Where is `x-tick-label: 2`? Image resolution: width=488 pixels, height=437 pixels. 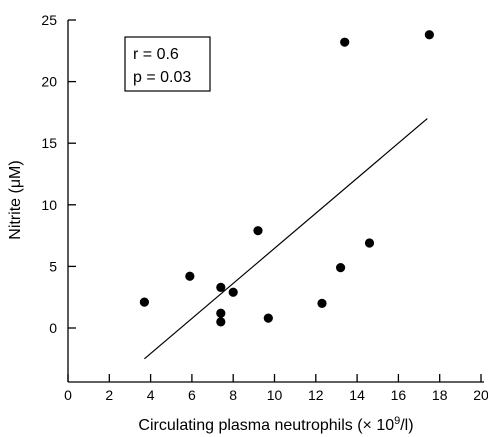 x-tick-label: 2 is located at coordinates (109, 395).